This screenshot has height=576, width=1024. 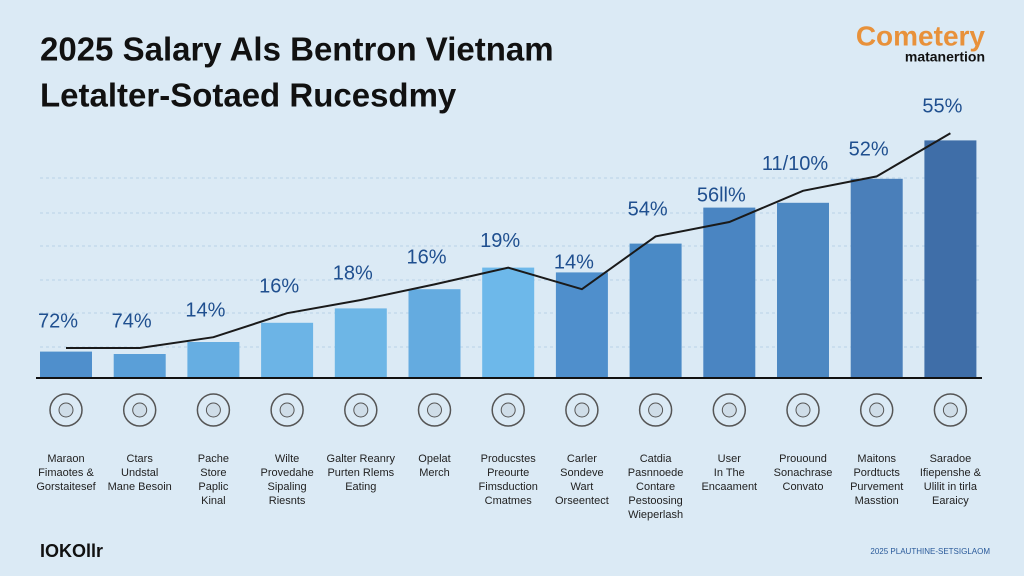 What do you see at coordinates (434, 466) in the screenshot?
I see `x-tick-label: Opelat Merch` at bounding box center [434, 466].